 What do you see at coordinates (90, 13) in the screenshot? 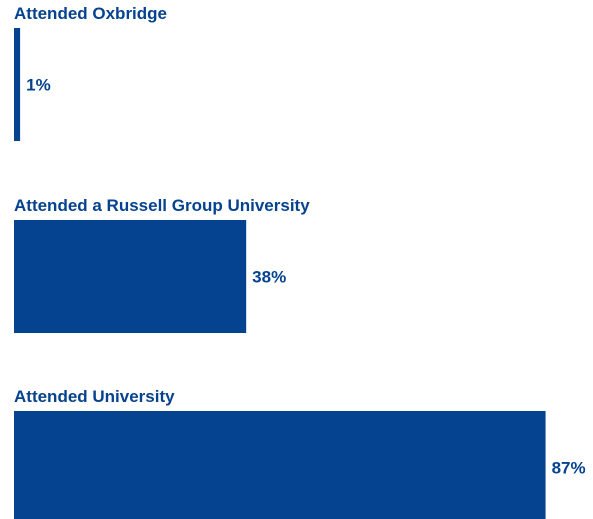
I see `category-label: Attended Oxbridge` at bounding box center [90, 13].